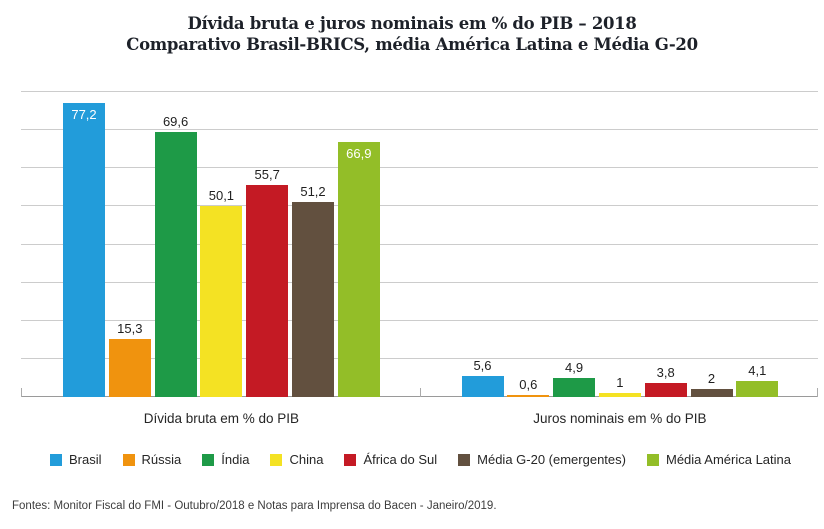 The height and width of the screenshot is (529, 824). Describe the element at coordinates (619, 395) in the screenshot. I see `bar-china-juros` at that location.